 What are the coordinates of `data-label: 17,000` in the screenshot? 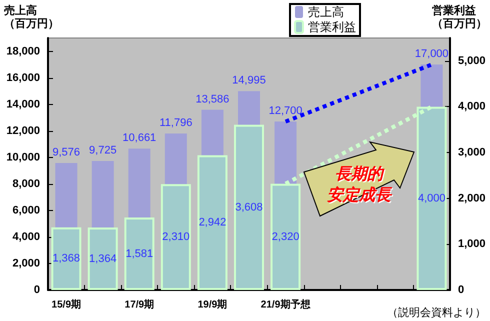 It's located at (431, 54).